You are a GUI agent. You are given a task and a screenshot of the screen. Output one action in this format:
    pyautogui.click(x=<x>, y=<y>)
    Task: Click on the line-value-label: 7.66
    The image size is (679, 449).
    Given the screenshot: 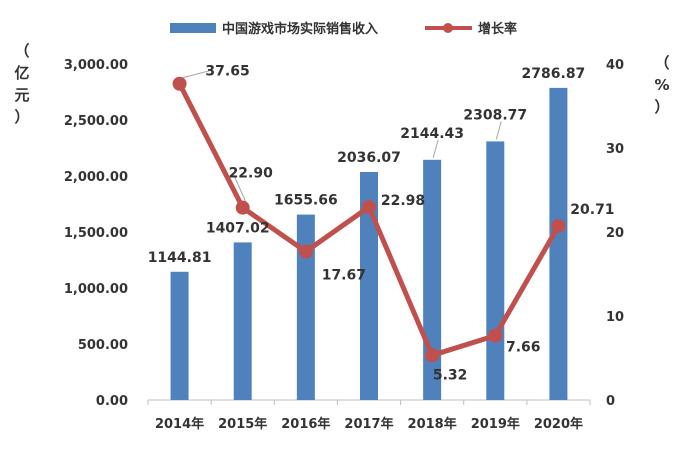 What is the action you would take?
    pyautogui.click(x=523, y=348)
    